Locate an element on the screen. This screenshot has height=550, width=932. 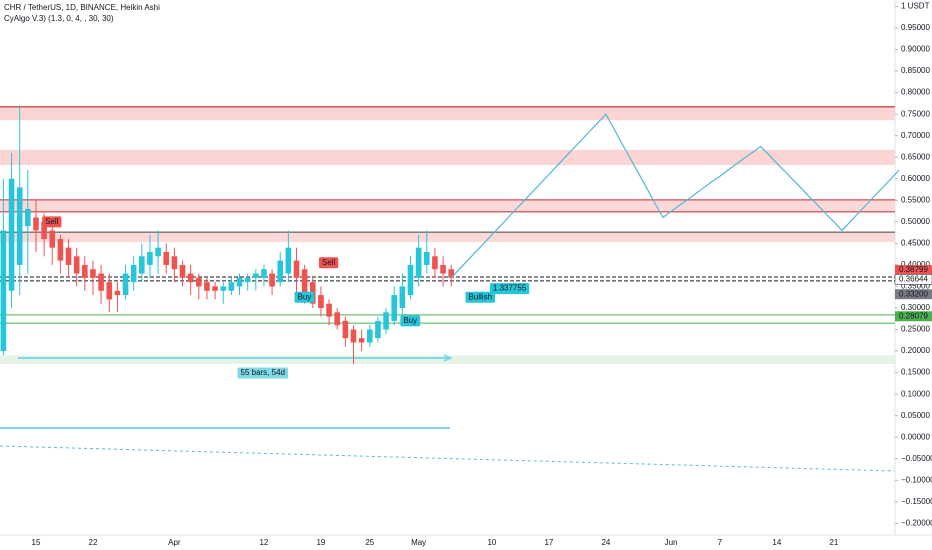
x-tick-label: 17 is located at coordinates (548, 542).